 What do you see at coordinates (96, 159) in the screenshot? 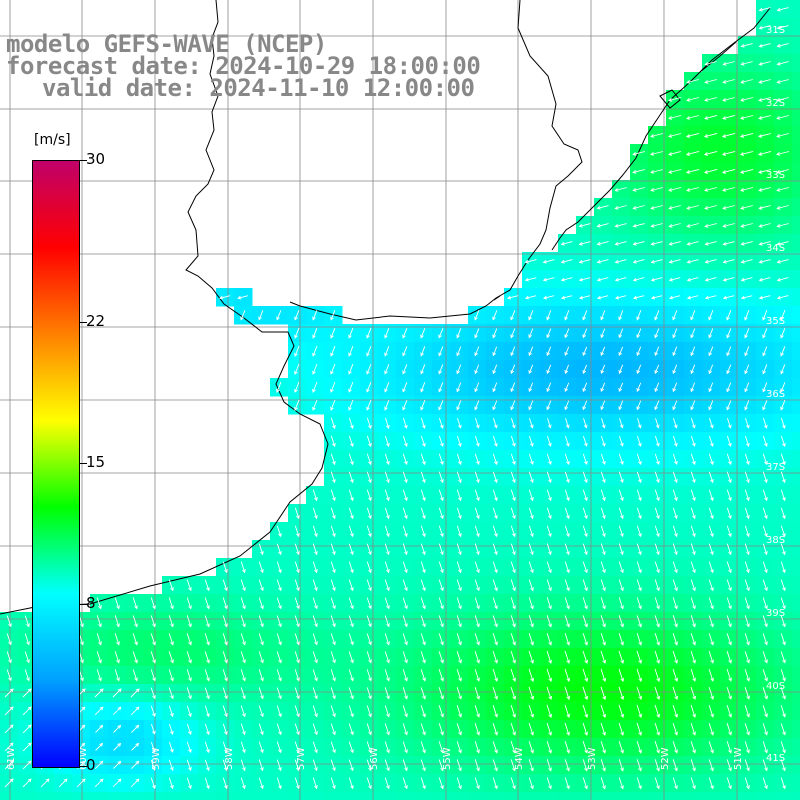
I see `colorbar-tick-label: 30` at bounding box center [96, 159].